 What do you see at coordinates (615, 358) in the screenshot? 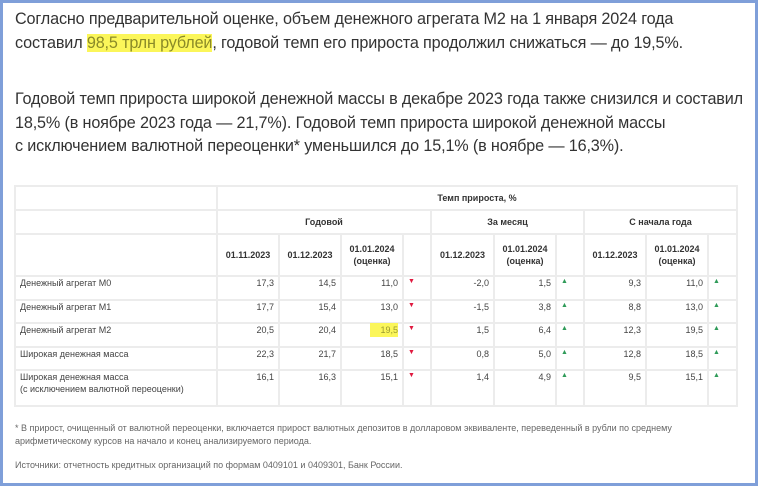
I see `value-cell: 12,8` at bounding box center [615, 358].